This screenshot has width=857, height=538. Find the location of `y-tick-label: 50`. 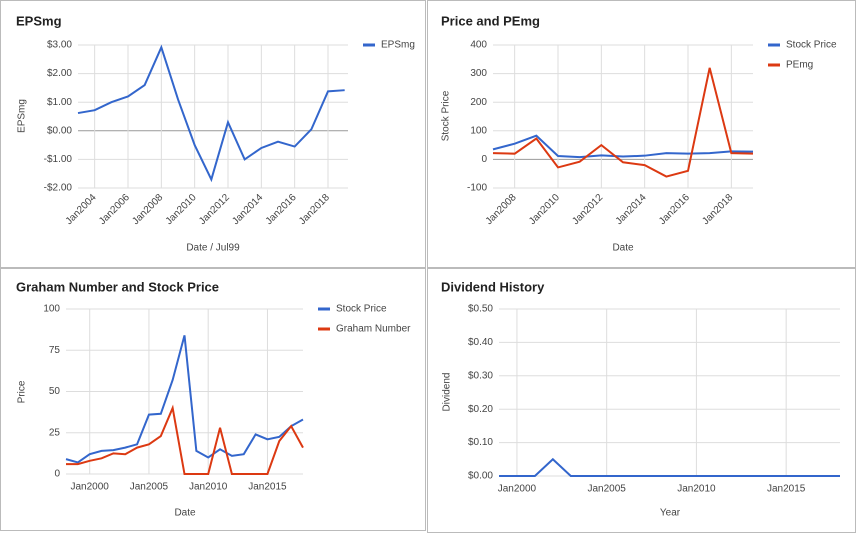

y-tick-label: 50 is located at coordinates (55, 391).